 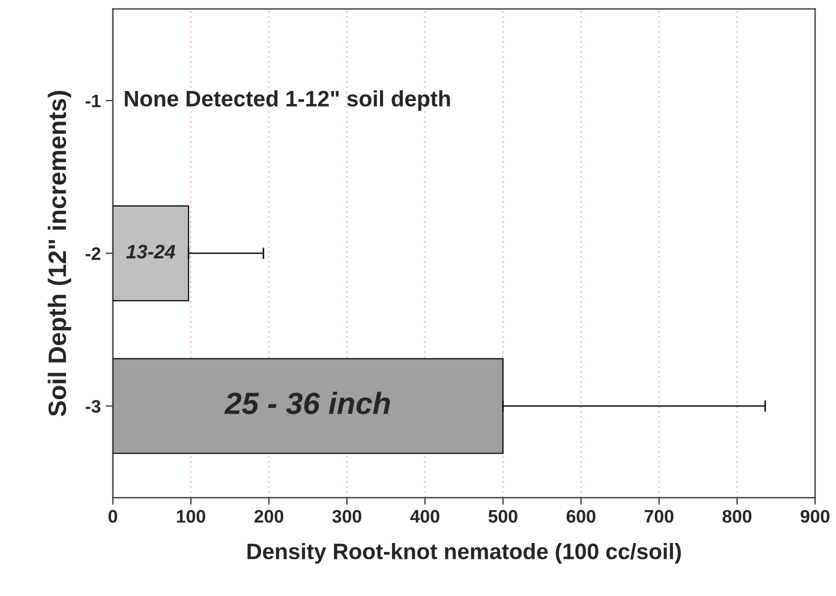 I want to click on x-tick-label: 600, so click(x=581, y=516).